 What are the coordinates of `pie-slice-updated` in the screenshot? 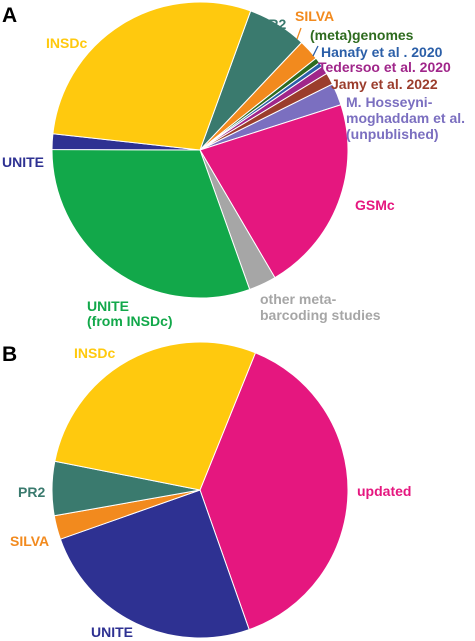 It's located at (274, 491).